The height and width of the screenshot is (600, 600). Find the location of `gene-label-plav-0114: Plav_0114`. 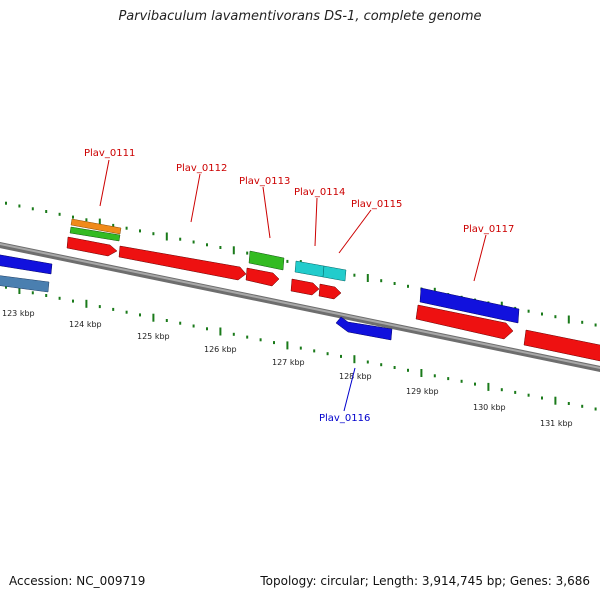

gene-label-plav-0114: Plav_0114 is located at coordinates (319, 192).